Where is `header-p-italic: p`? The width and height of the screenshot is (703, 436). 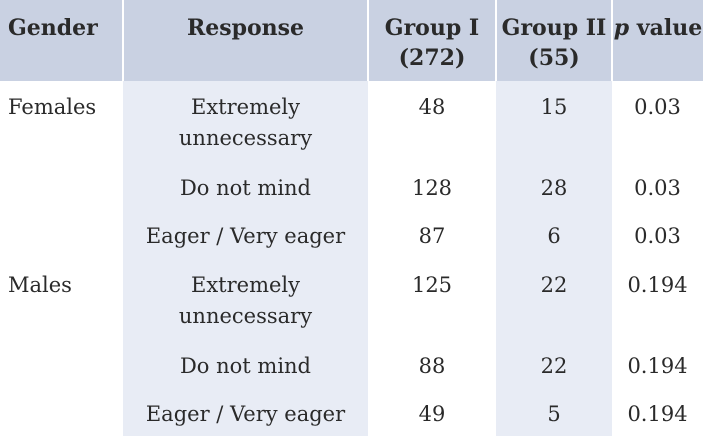 header-p-italic: p is located at coordinates (621, 28).